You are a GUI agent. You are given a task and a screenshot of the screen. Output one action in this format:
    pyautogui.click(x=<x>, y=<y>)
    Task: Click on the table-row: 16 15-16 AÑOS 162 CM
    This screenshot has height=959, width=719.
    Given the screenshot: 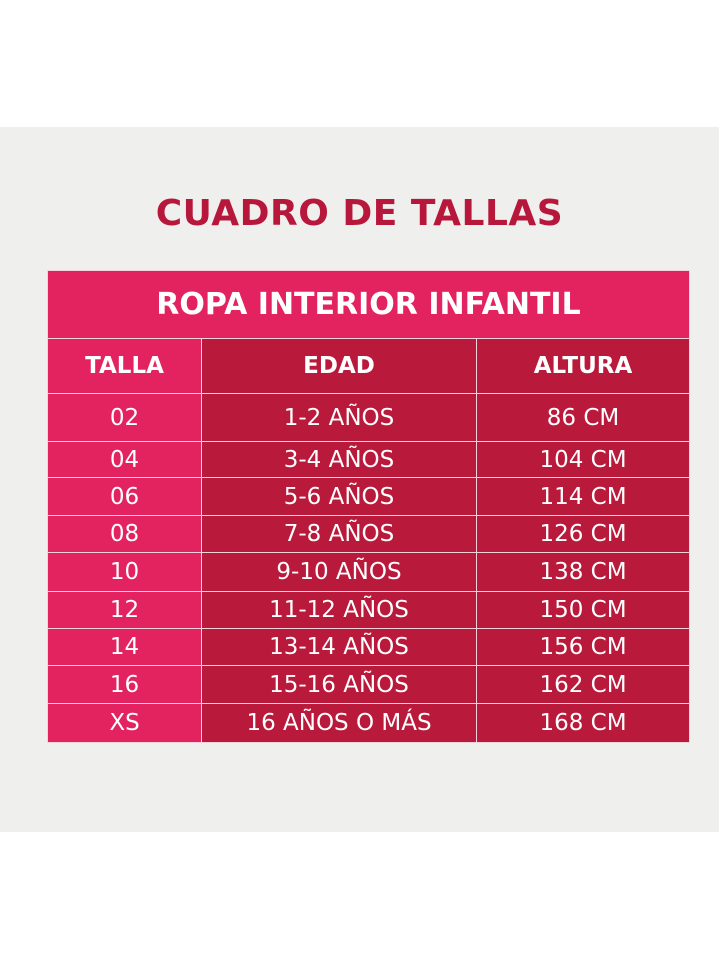 What is the action you would take?
    pyautogui.click(x=368, y=684)
    